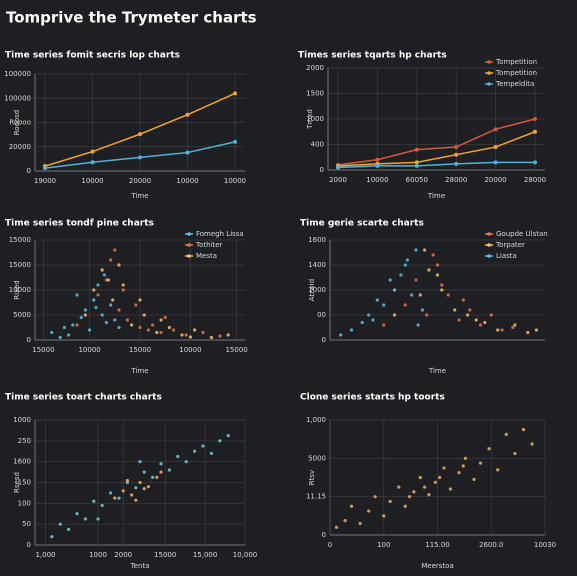 The height and width of the screenshot is (576, 577). What do you see at coordinates (324, 535) in the screenshot?
I see `y-tick-label: 0` at bounding box center [324, 535].